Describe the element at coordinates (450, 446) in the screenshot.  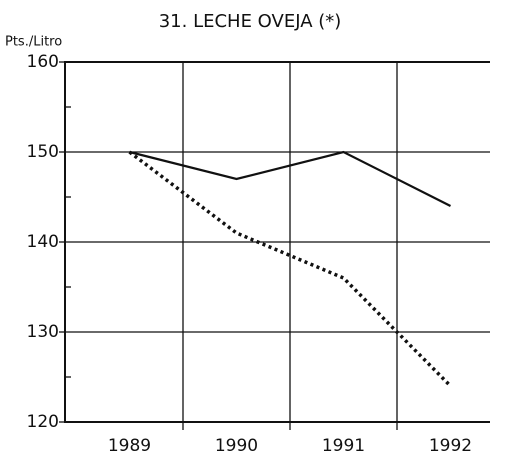
I see `x-tick-label: 1992` at that location.